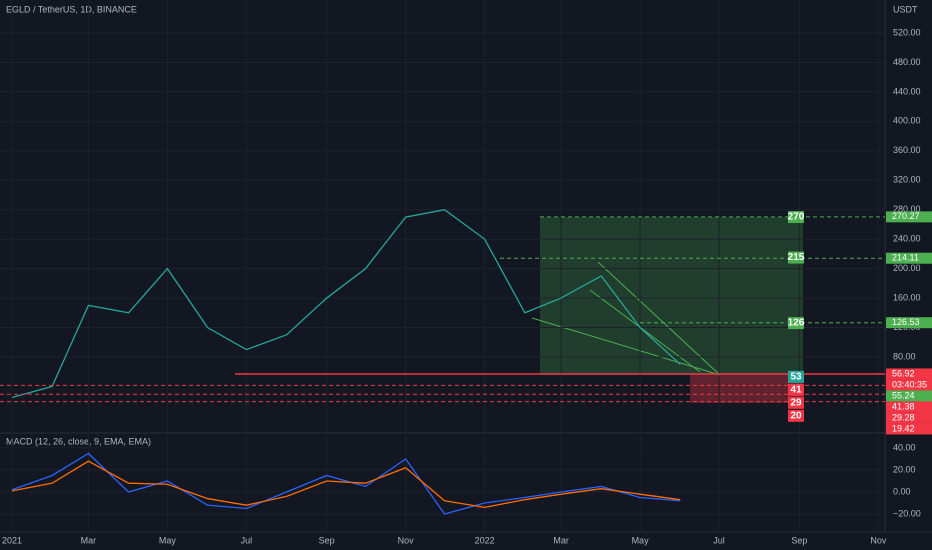  What do you see at coordinates (907, 209) in the screenshot?
I see `y-tick-label: 280.00` at bounding box center [907, 209].